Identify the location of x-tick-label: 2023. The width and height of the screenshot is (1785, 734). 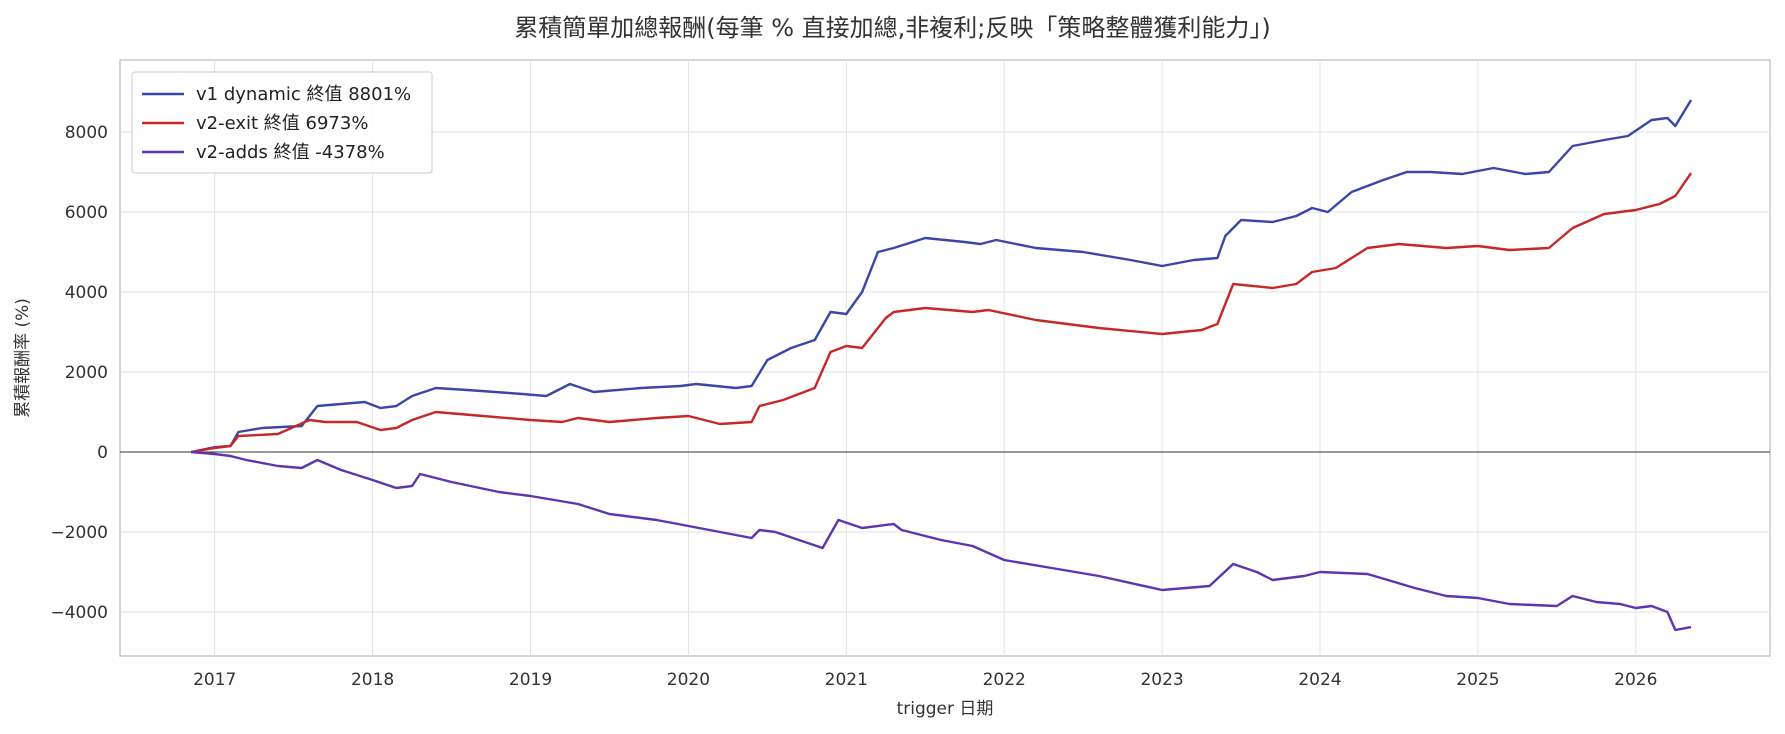
(1161, 680).